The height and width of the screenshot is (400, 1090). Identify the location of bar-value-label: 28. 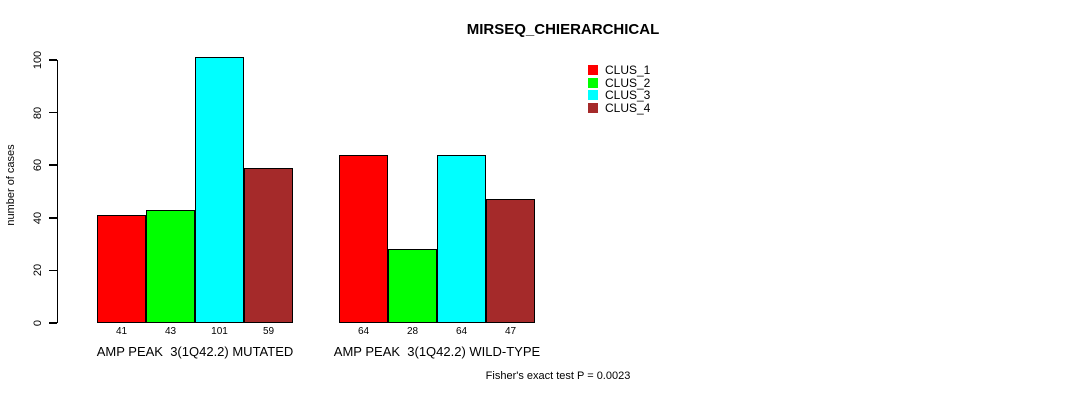
(412, 331).